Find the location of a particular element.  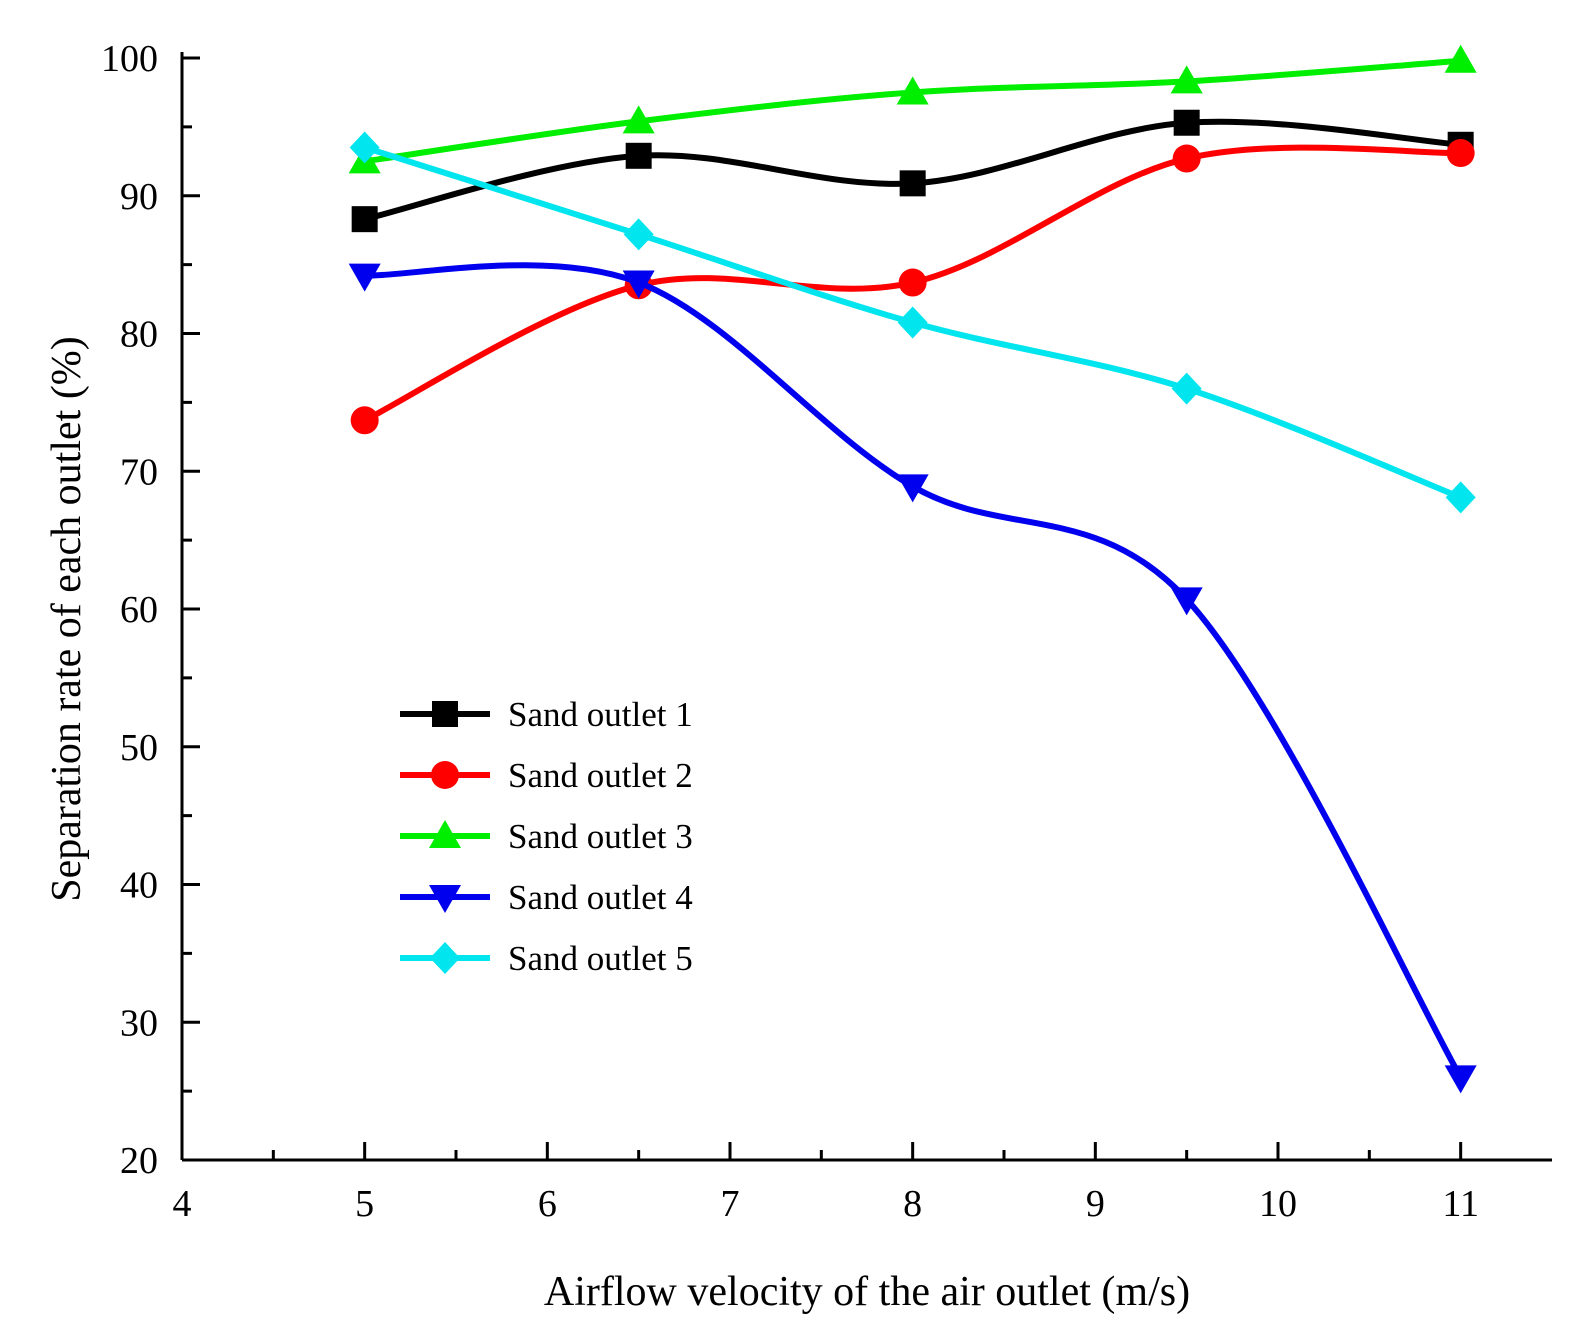

legend-label: Sand outlet 3 is located at coordinates (600, 836).